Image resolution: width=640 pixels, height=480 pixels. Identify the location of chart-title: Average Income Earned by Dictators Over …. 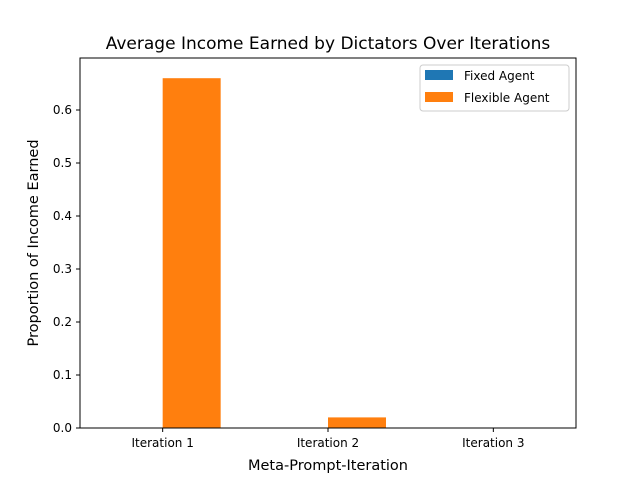
(328, 44).